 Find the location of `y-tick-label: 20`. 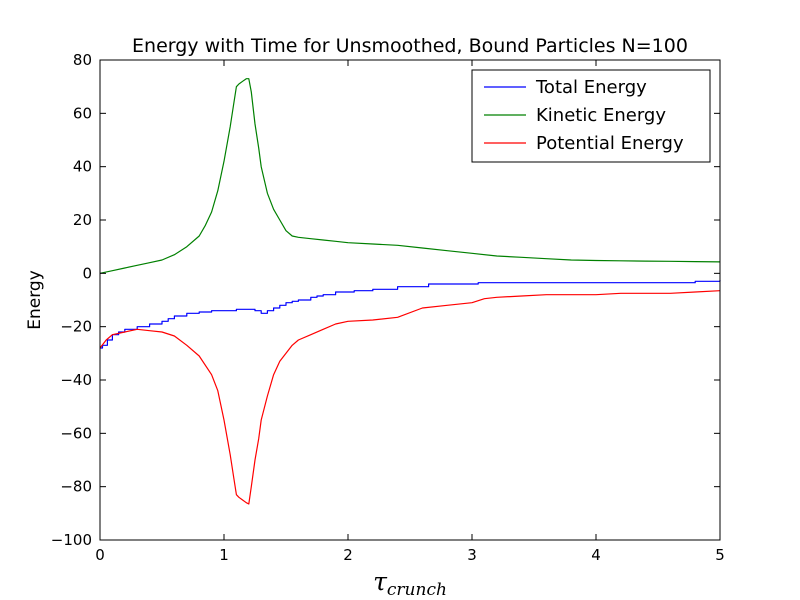

y-tick-label: 20 is located at coordinates (82, 220).